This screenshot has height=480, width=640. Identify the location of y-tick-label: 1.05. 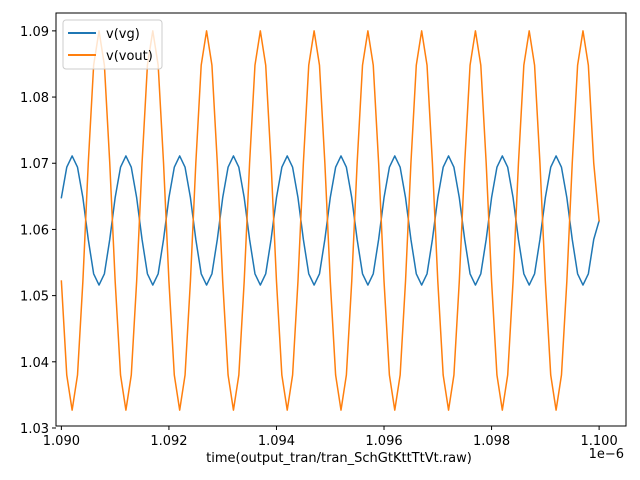
(34, 297).